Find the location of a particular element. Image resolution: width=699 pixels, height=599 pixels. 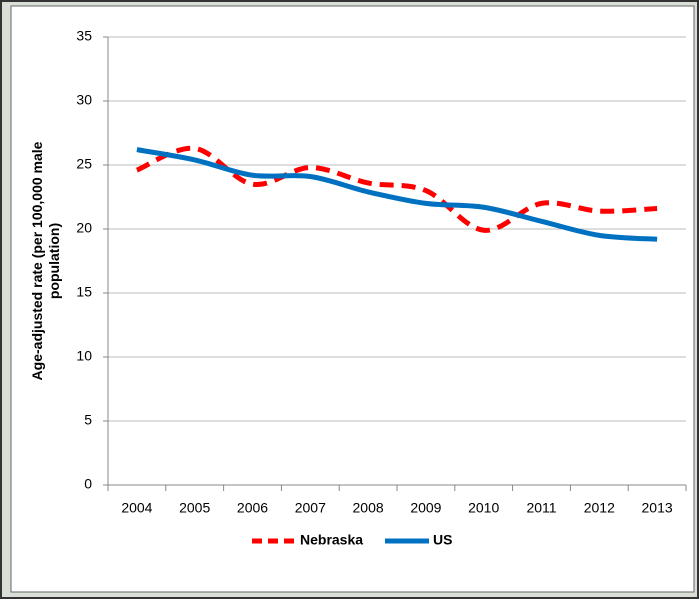

y-tick-label: 10 is located at coordinates (84, 356).